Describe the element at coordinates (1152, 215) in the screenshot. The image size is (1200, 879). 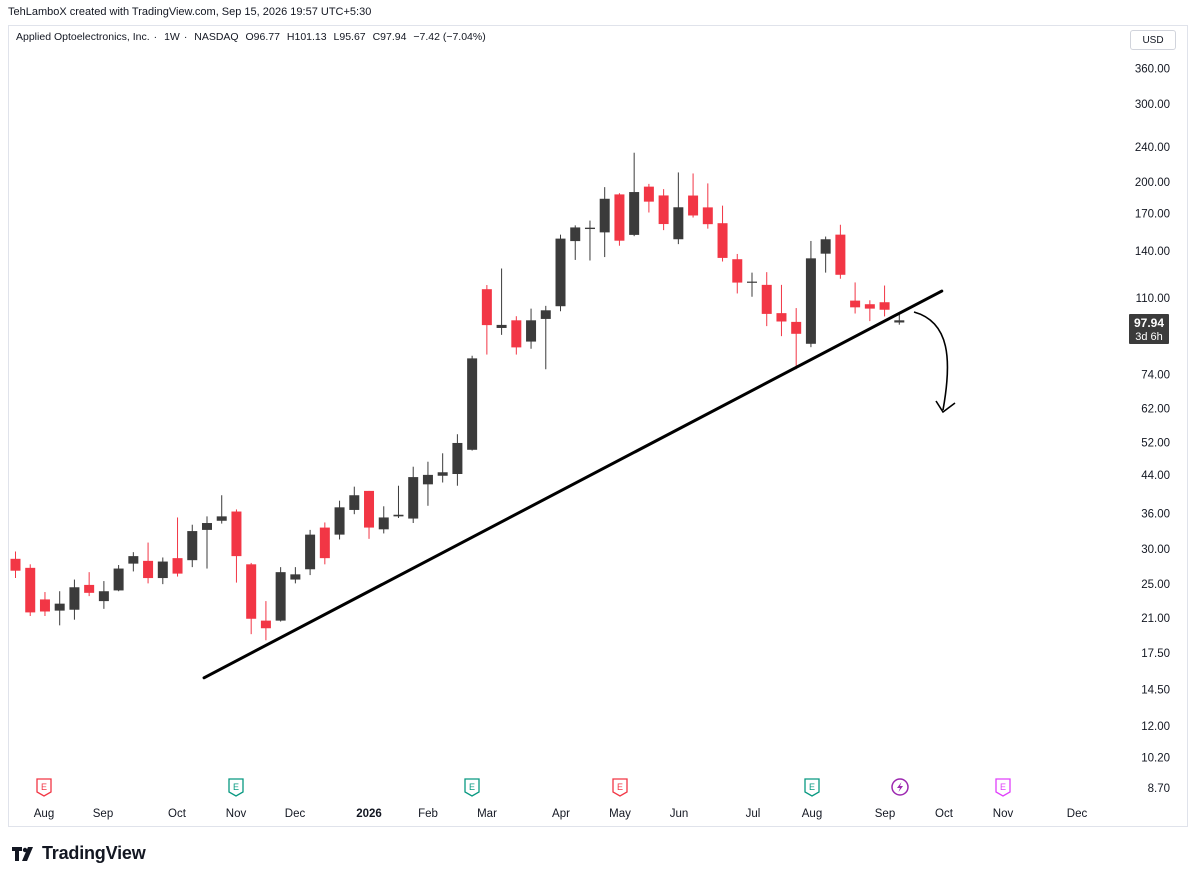
I see `price-tick-label: 170.00` at that location.